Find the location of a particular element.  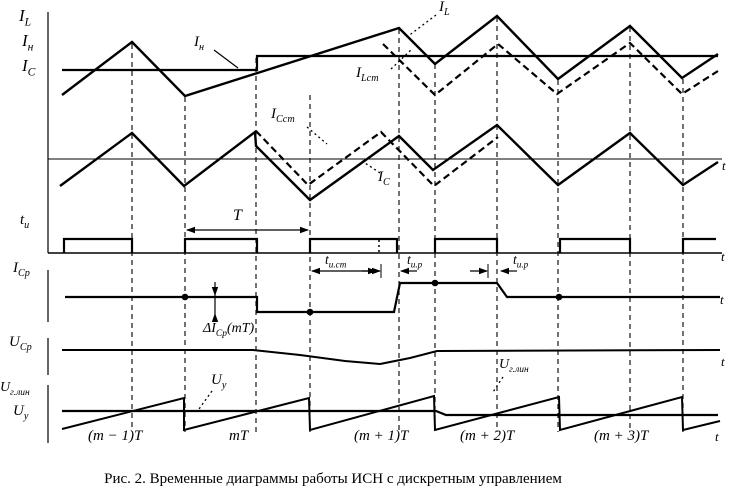

inductor-current-ILst-dashed is located at coordinates (550, 69).